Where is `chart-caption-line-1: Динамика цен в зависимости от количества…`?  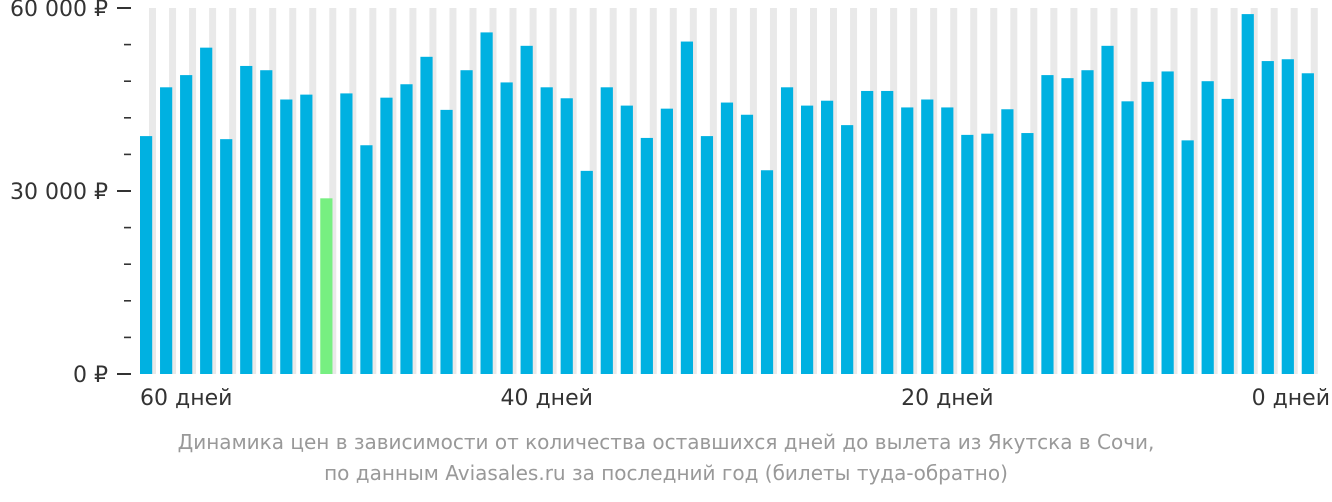 chart-caption-line-1: Динамика цен в зависимости от количества… is located at coordinates (666, 442).